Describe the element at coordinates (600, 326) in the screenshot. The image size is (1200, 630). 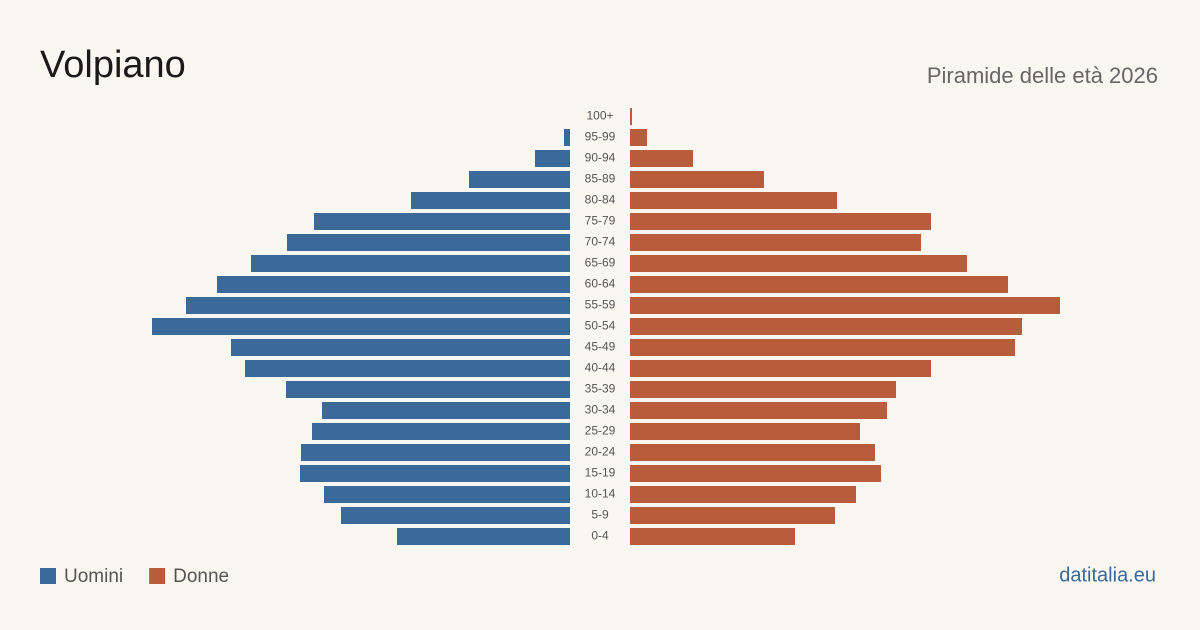
I see `age-label: 50-54` at that location.